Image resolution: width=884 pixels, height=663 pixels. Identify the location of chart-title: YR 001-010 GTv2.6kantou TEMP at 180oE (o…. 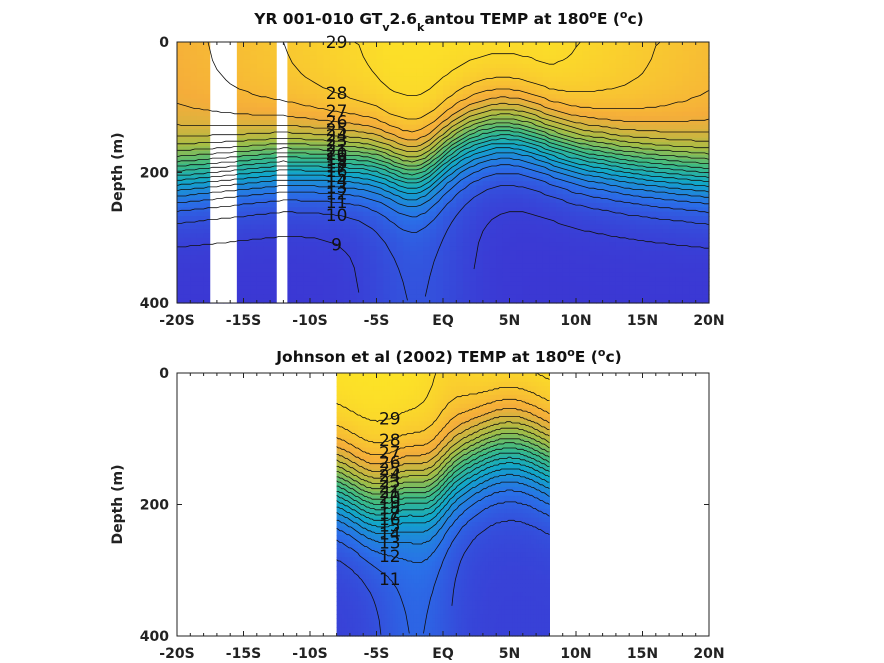
(448, 21).